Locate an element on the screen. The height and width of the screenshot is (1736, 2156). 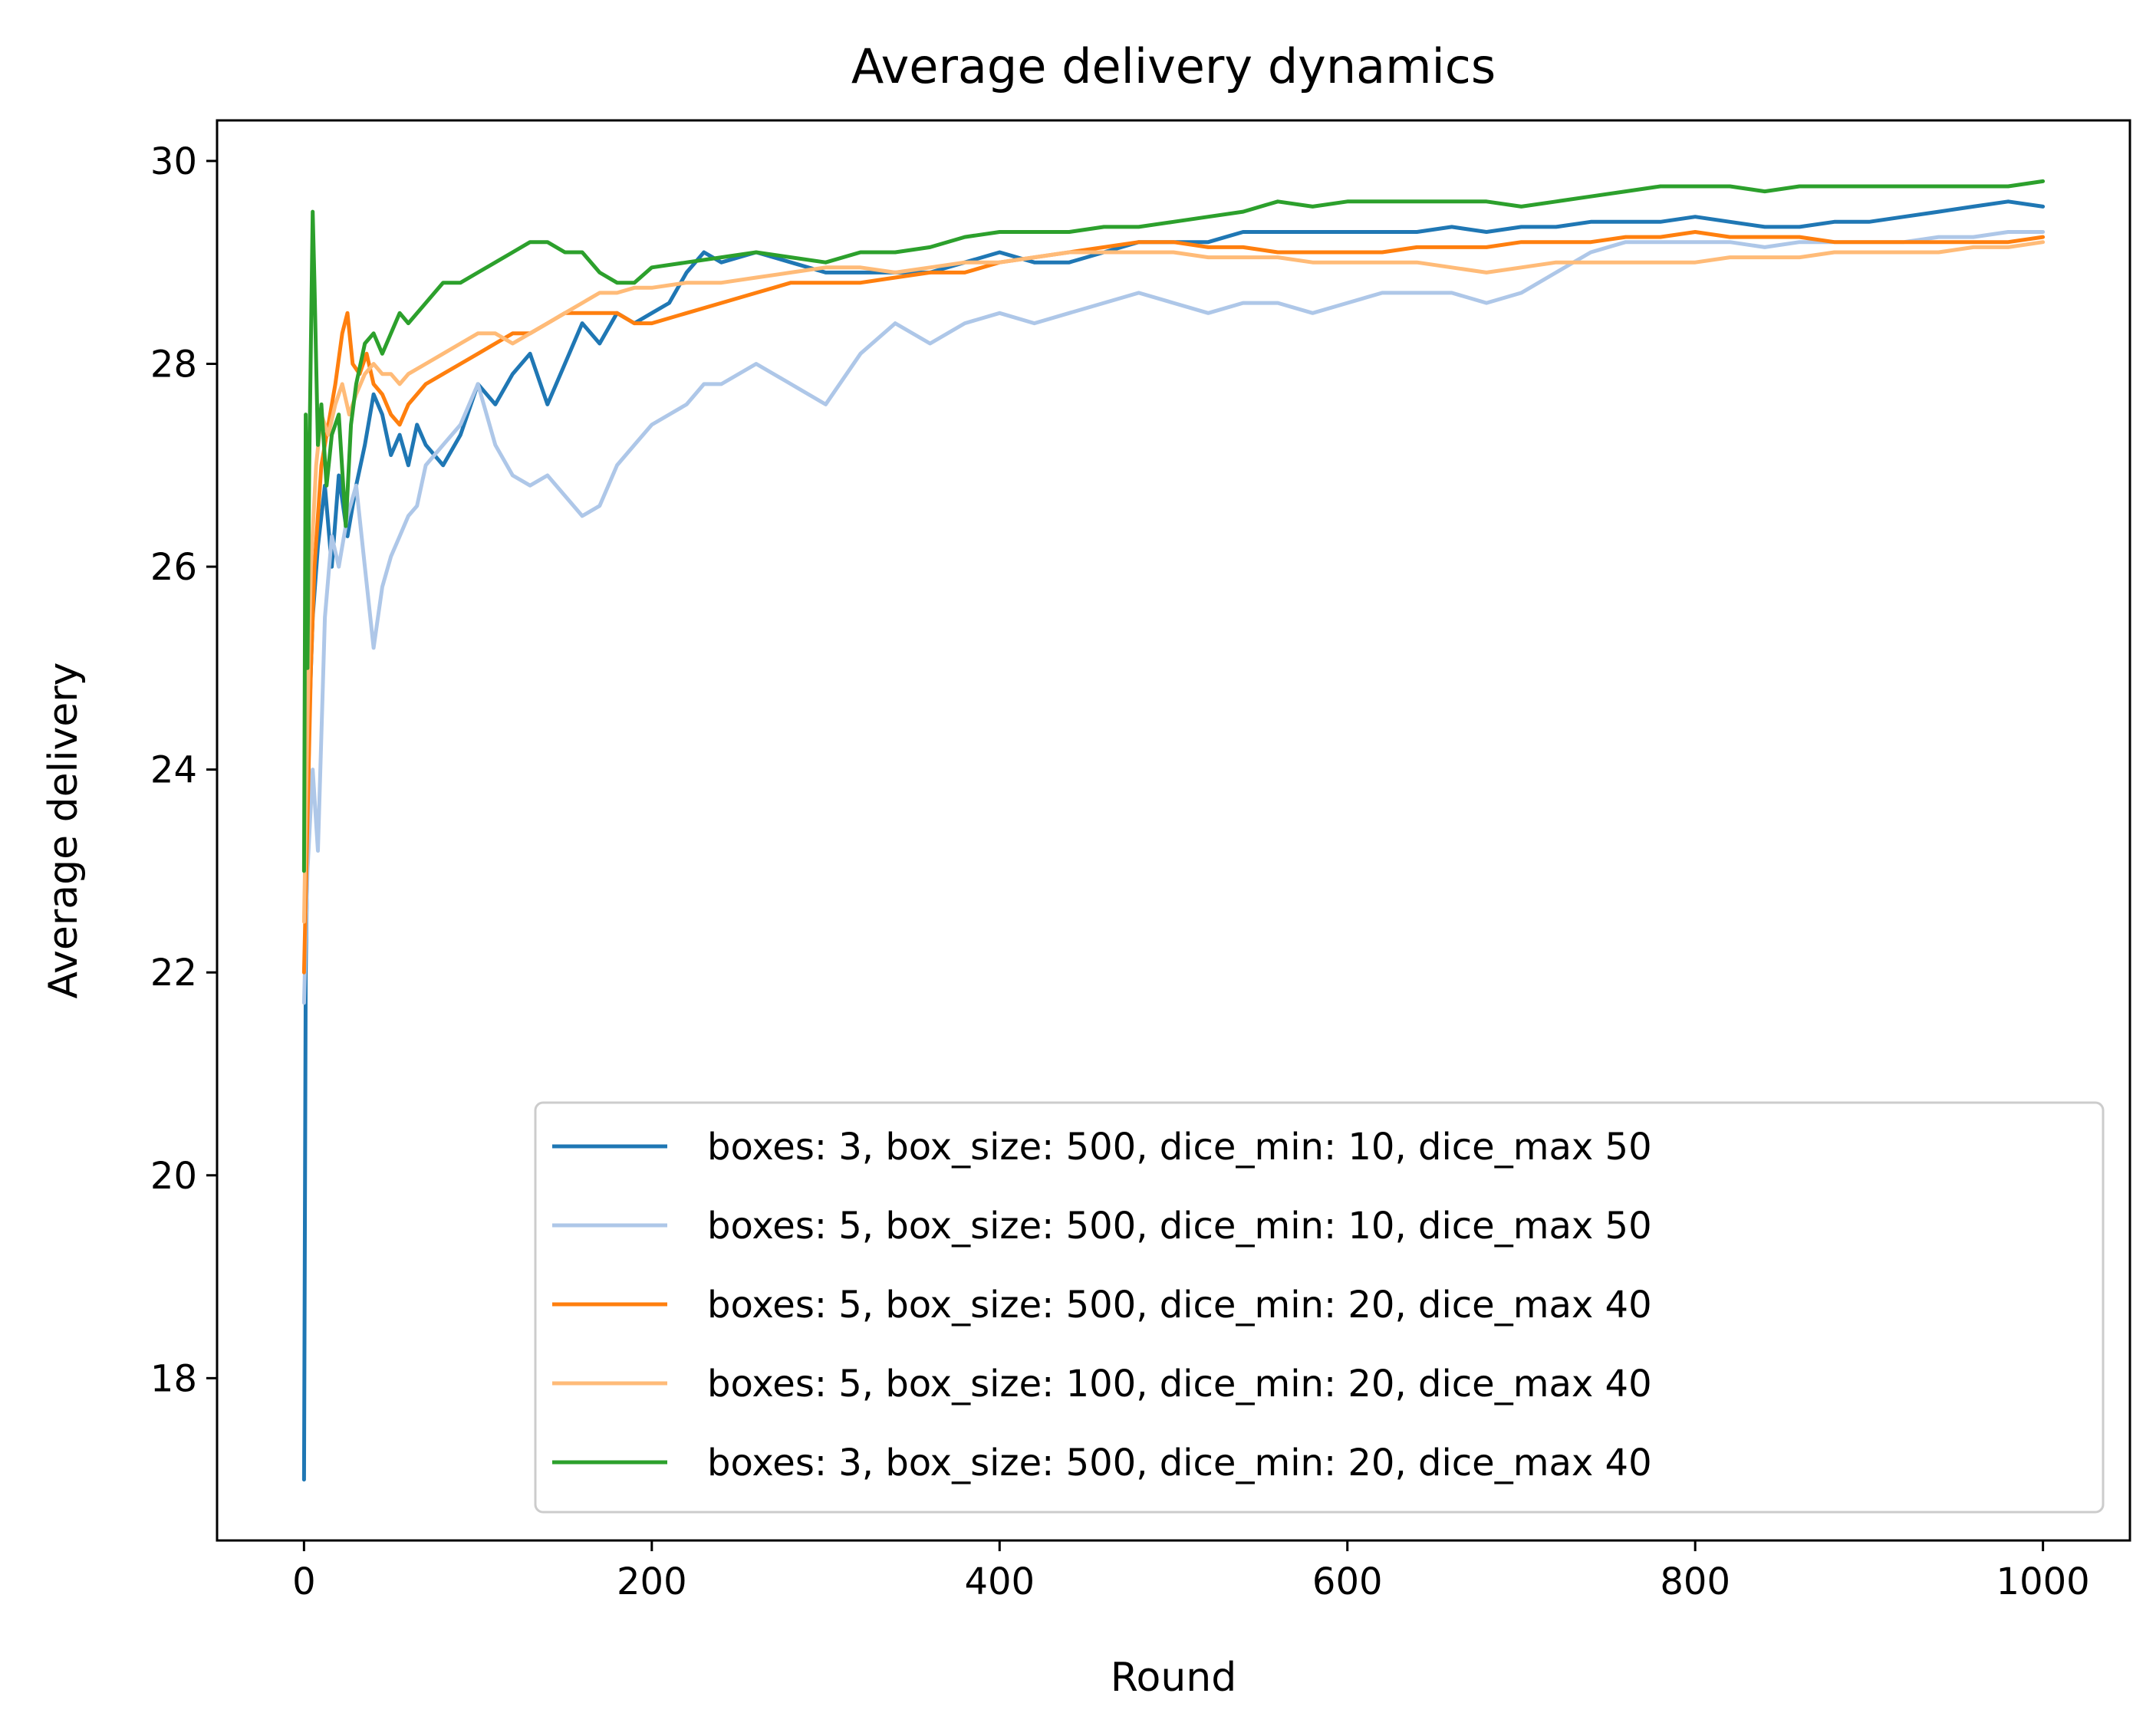
y-tick-label: 22 is located at coordinates (173, 974).